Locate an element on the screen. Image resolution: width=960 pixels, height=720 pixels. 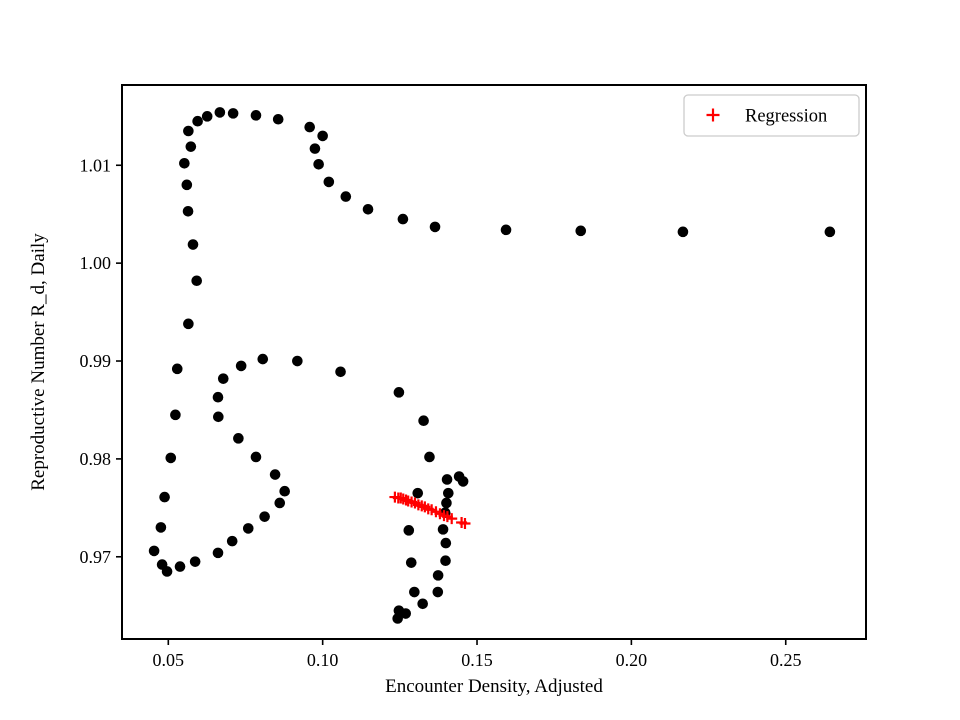
y-tick-label: 1.01 is located at coordinates (96, 165).